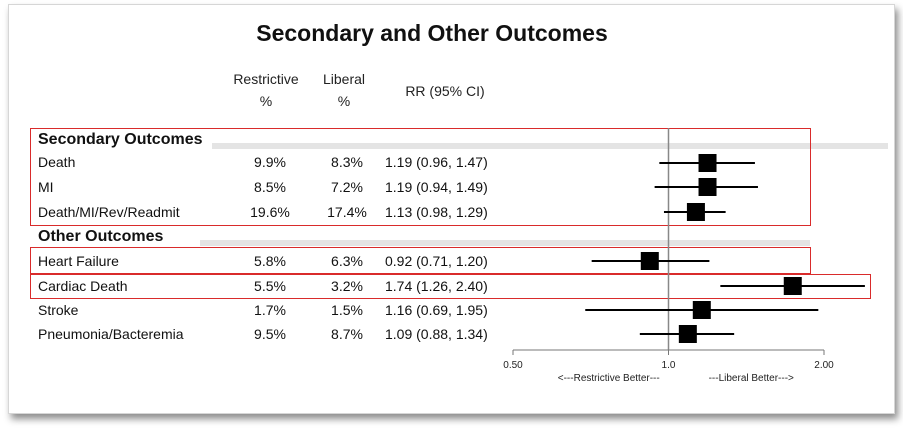  Describe the element at coordinates (445, 91) in the screenshot. I see `rr-column-header: RR (95% CI)` at that location.